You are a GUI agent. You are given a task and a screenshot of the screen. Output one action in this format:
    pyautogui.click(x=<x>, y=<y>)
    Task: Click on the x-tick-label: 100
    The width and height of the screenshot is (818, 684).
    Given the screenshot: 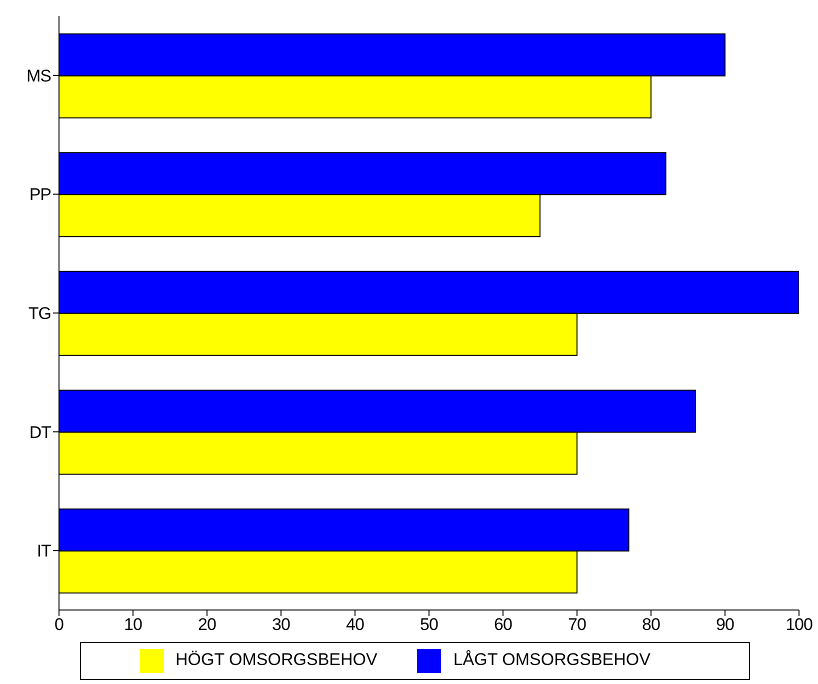 What is the action you would take?
    pyautogui.click(x=799, y=624)
    